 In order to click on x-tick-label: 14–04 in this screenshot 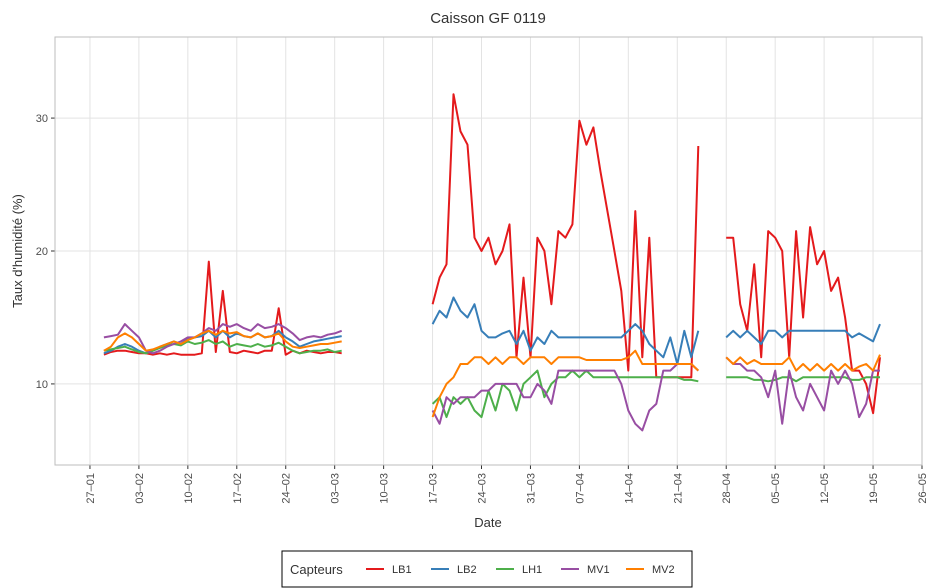, I will do `click(629, 488)`.